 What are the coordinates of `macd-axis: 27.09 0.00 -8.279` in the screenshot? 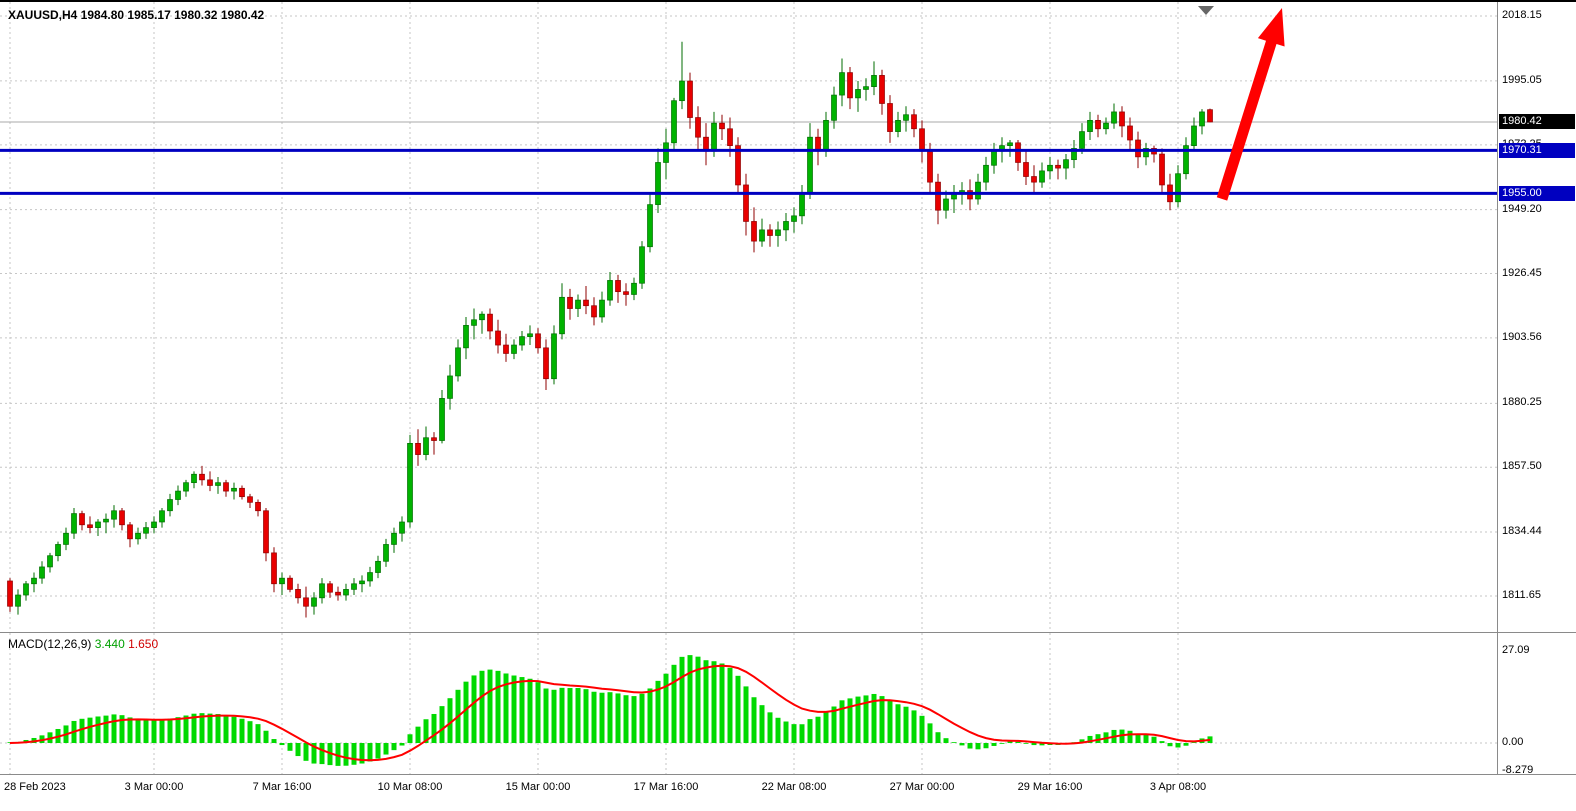 It's located at (1537, 704).